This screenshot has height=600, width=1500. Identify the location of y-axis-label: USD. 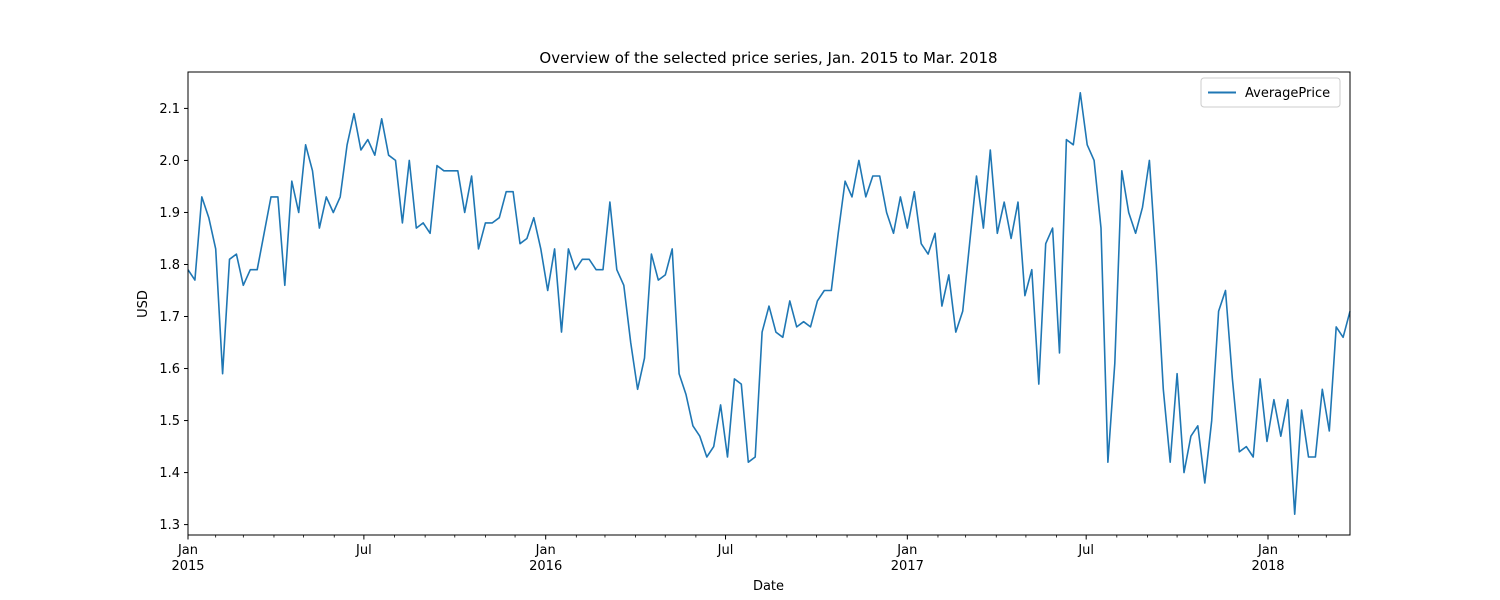
(143, 304).